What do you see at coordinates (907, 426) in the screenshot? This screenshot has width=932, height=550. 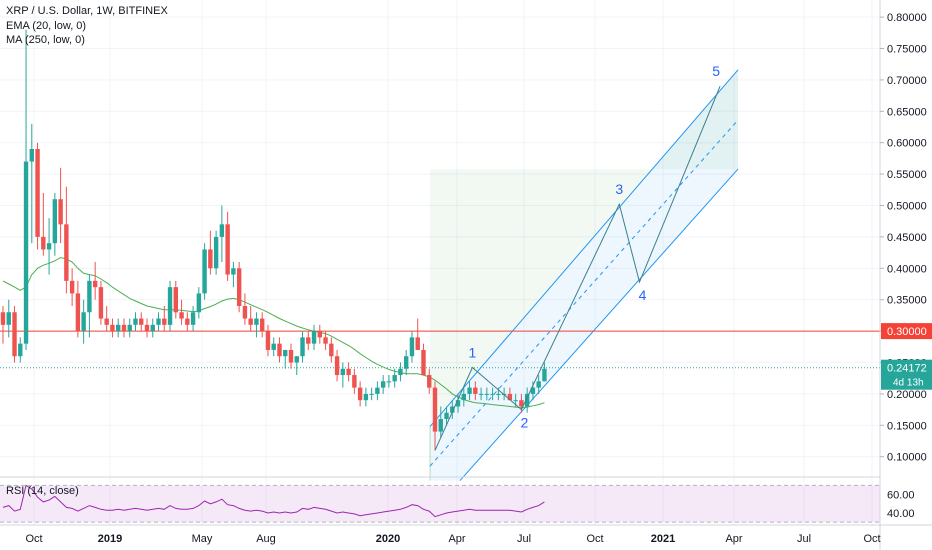 I see `y-tick-label: 0.15000` at bounding box center [907, 426].